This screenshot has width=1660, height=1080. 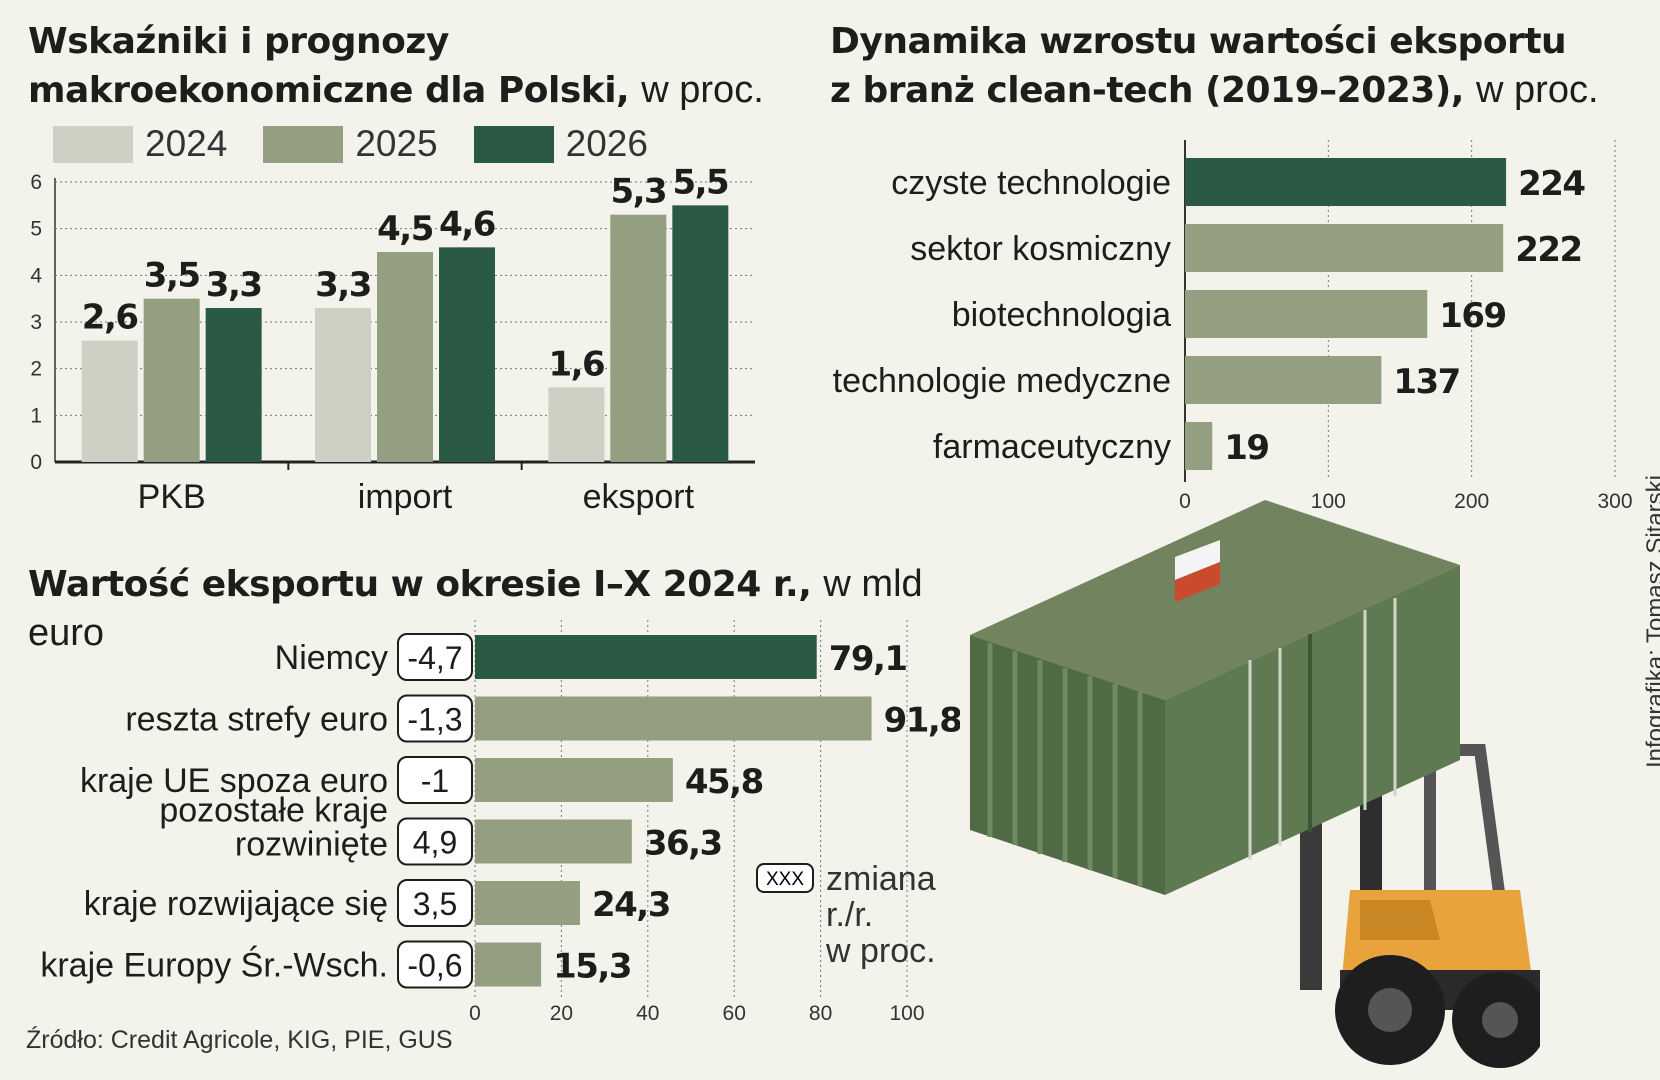 What do you see at coordinates (36, 275) in the screenshot?
I see `macro-y-tick-label: 4` at bounding box center [36, 275].